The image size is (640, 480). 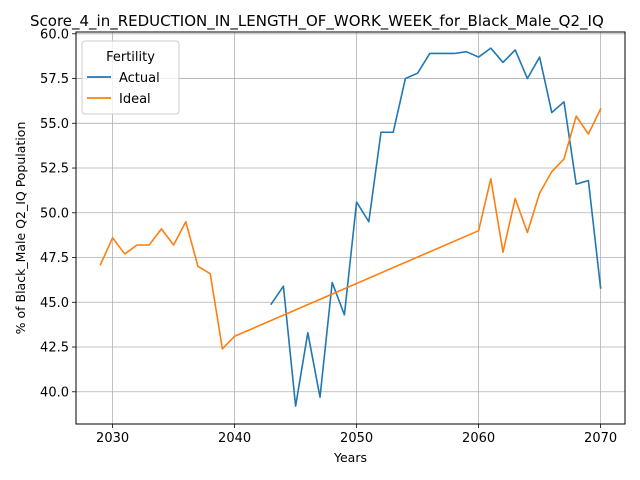 I want to click on y-tick-label: 40.0, so click(x=54, y=392).